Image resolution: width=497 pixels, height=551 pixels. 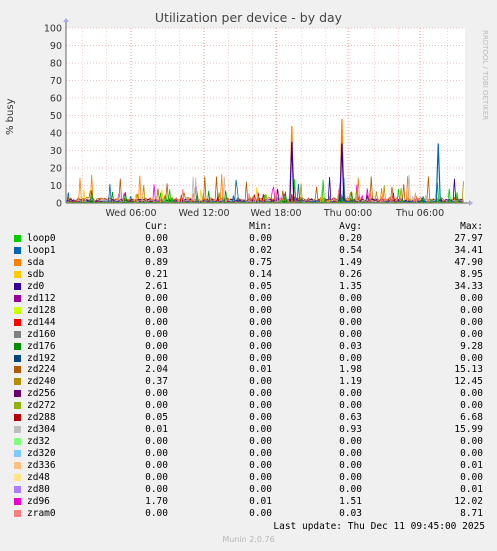 What do you see at coordinates (248, 299) in the screenshot?
I see `legend-row: zd112 0.00 0.00 0.00 0.00` at bounding box center [248, 299].